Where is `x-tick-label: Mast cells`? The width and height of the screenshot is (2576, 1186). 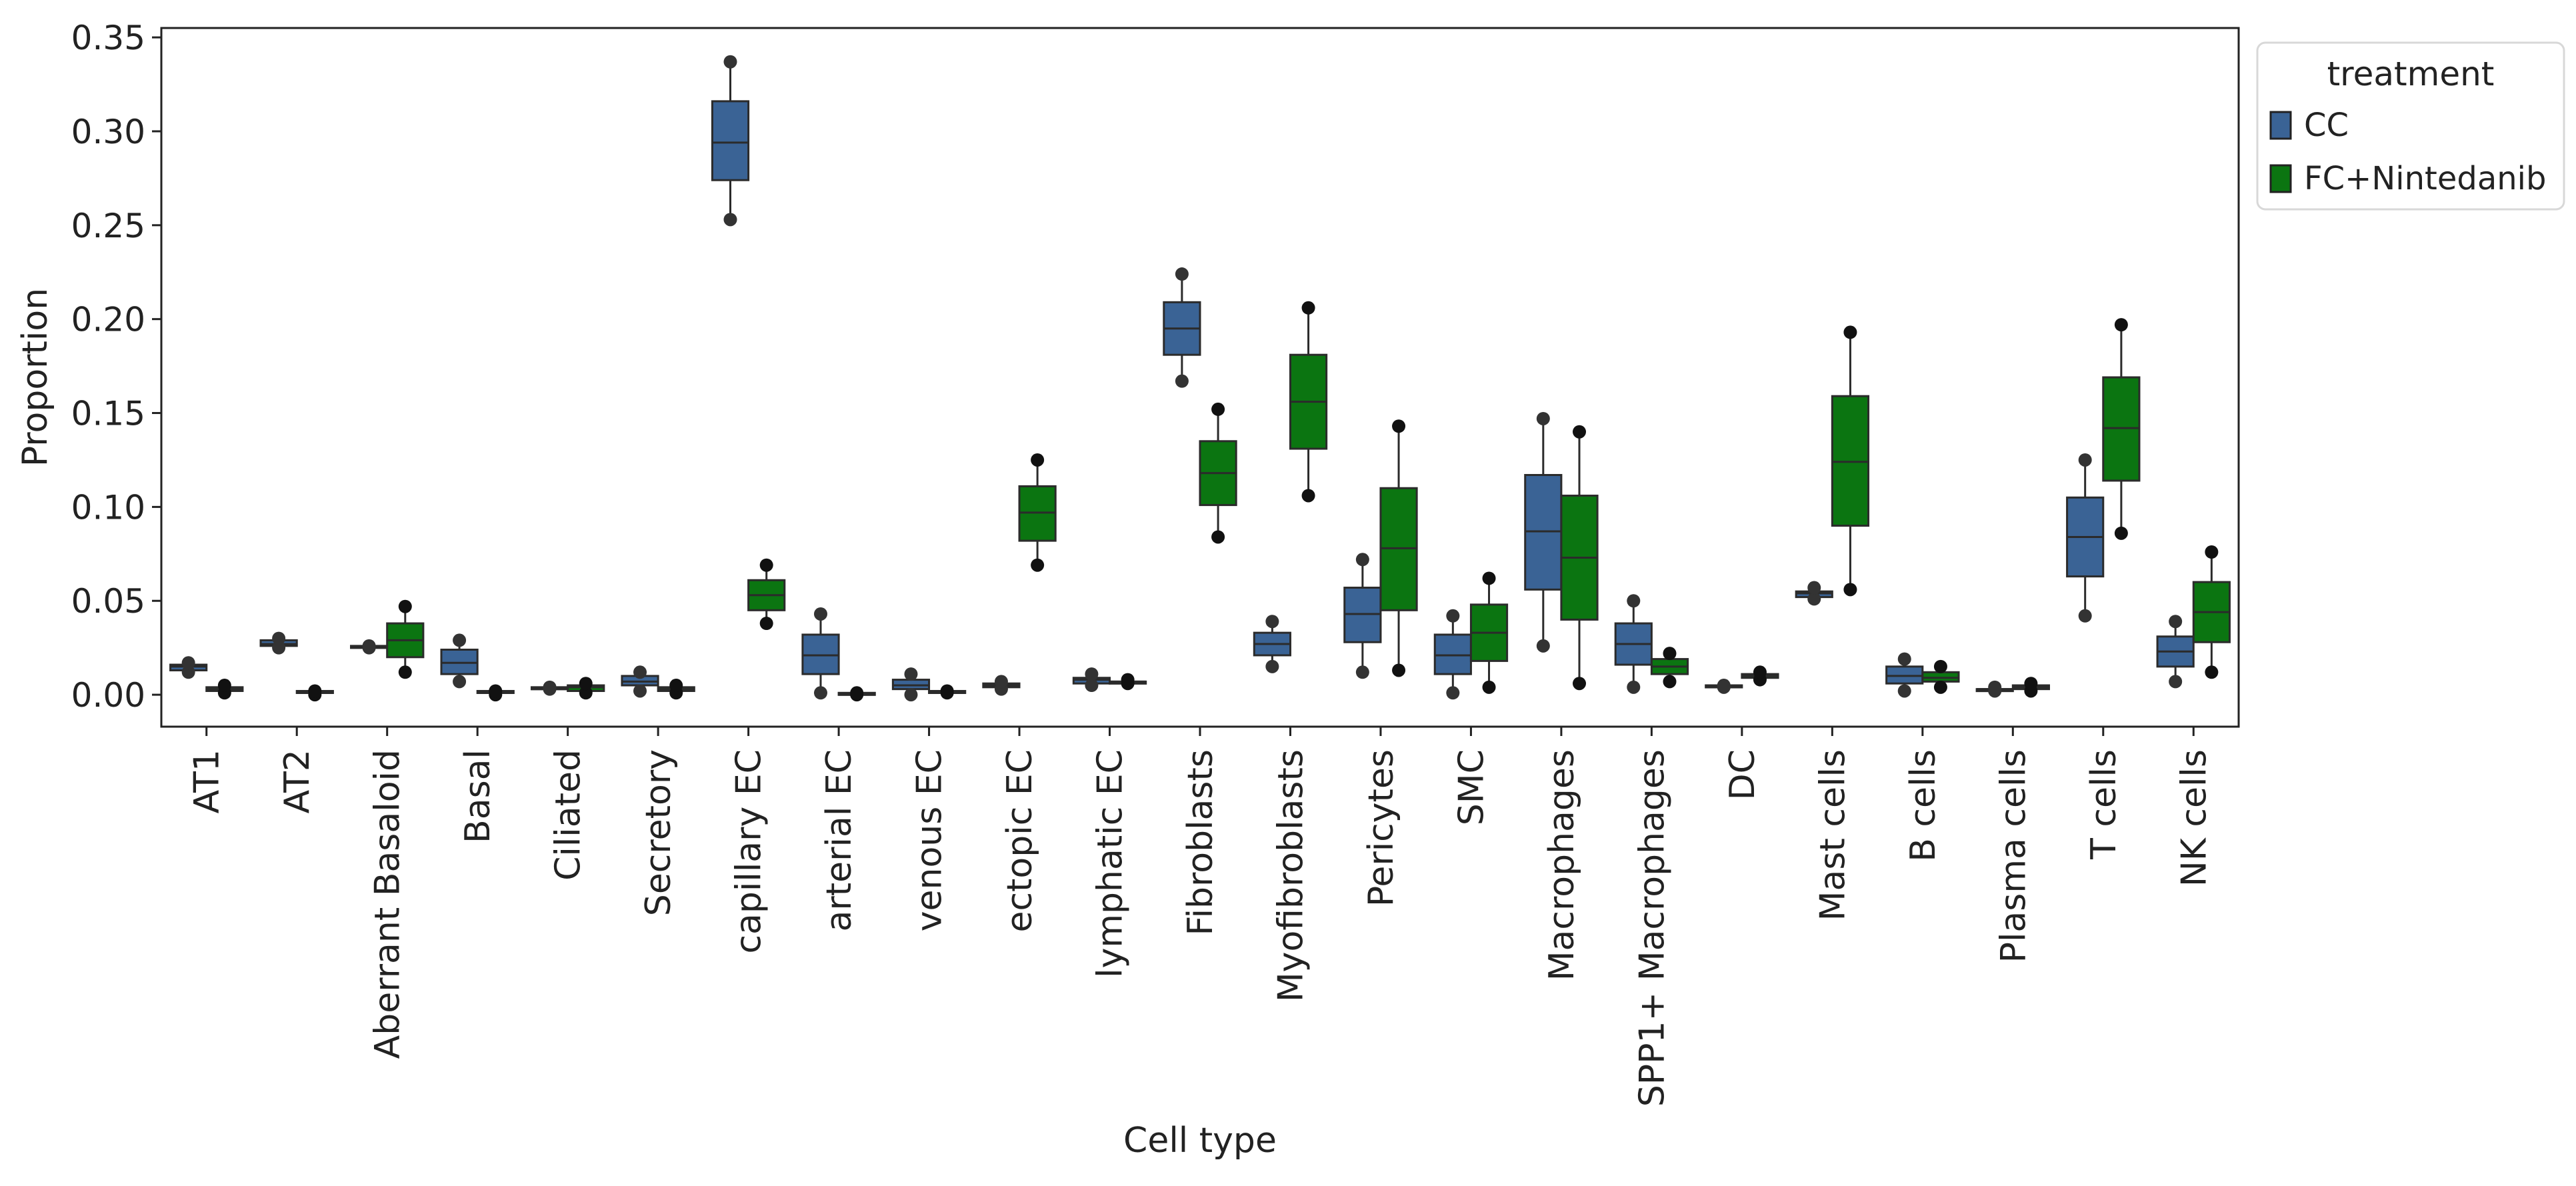 x-tick-label: Mast cells is located at coordinates (1833, 835).